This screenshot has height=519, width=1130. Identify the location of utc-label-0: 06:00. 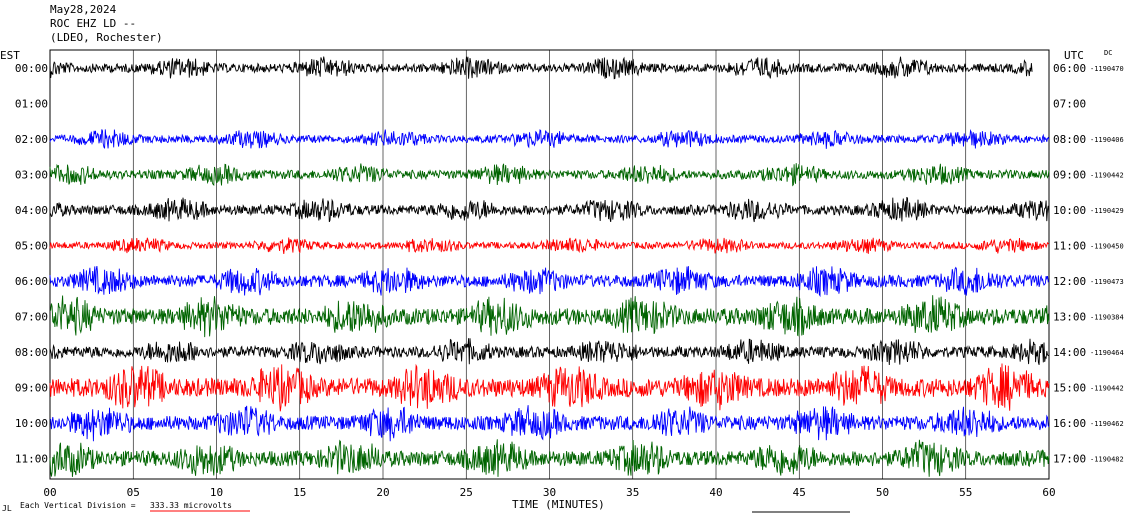
(1069, 68).